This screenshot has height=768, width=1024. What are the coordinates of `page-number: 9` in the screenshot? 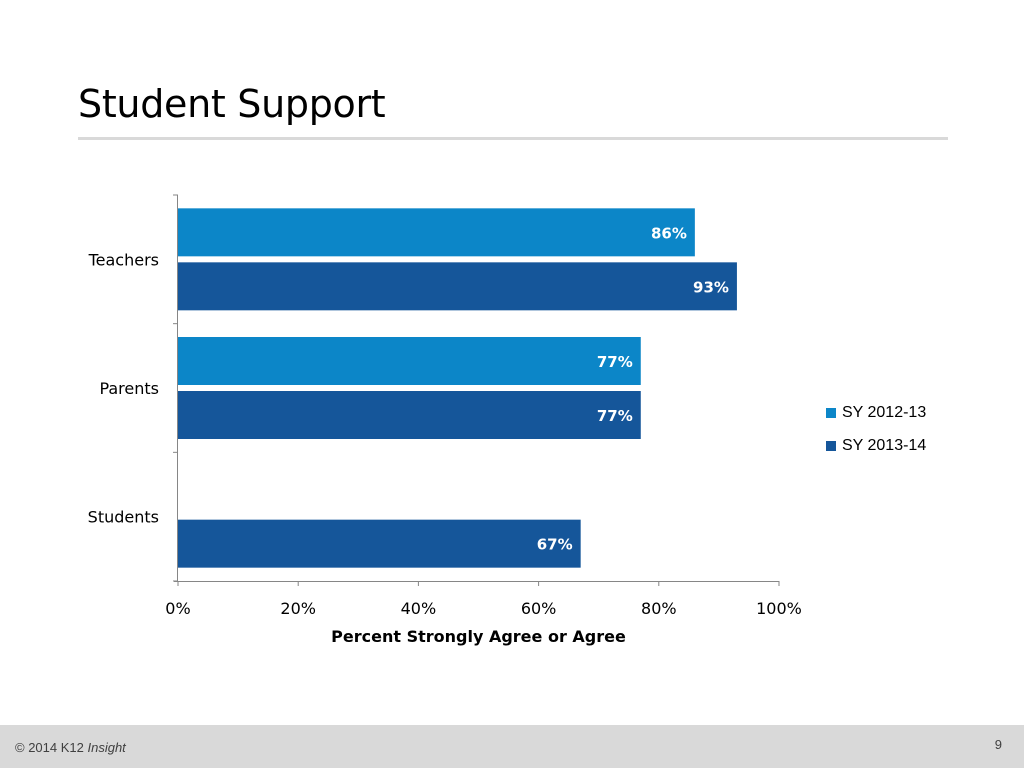 It's located at (998, 744).